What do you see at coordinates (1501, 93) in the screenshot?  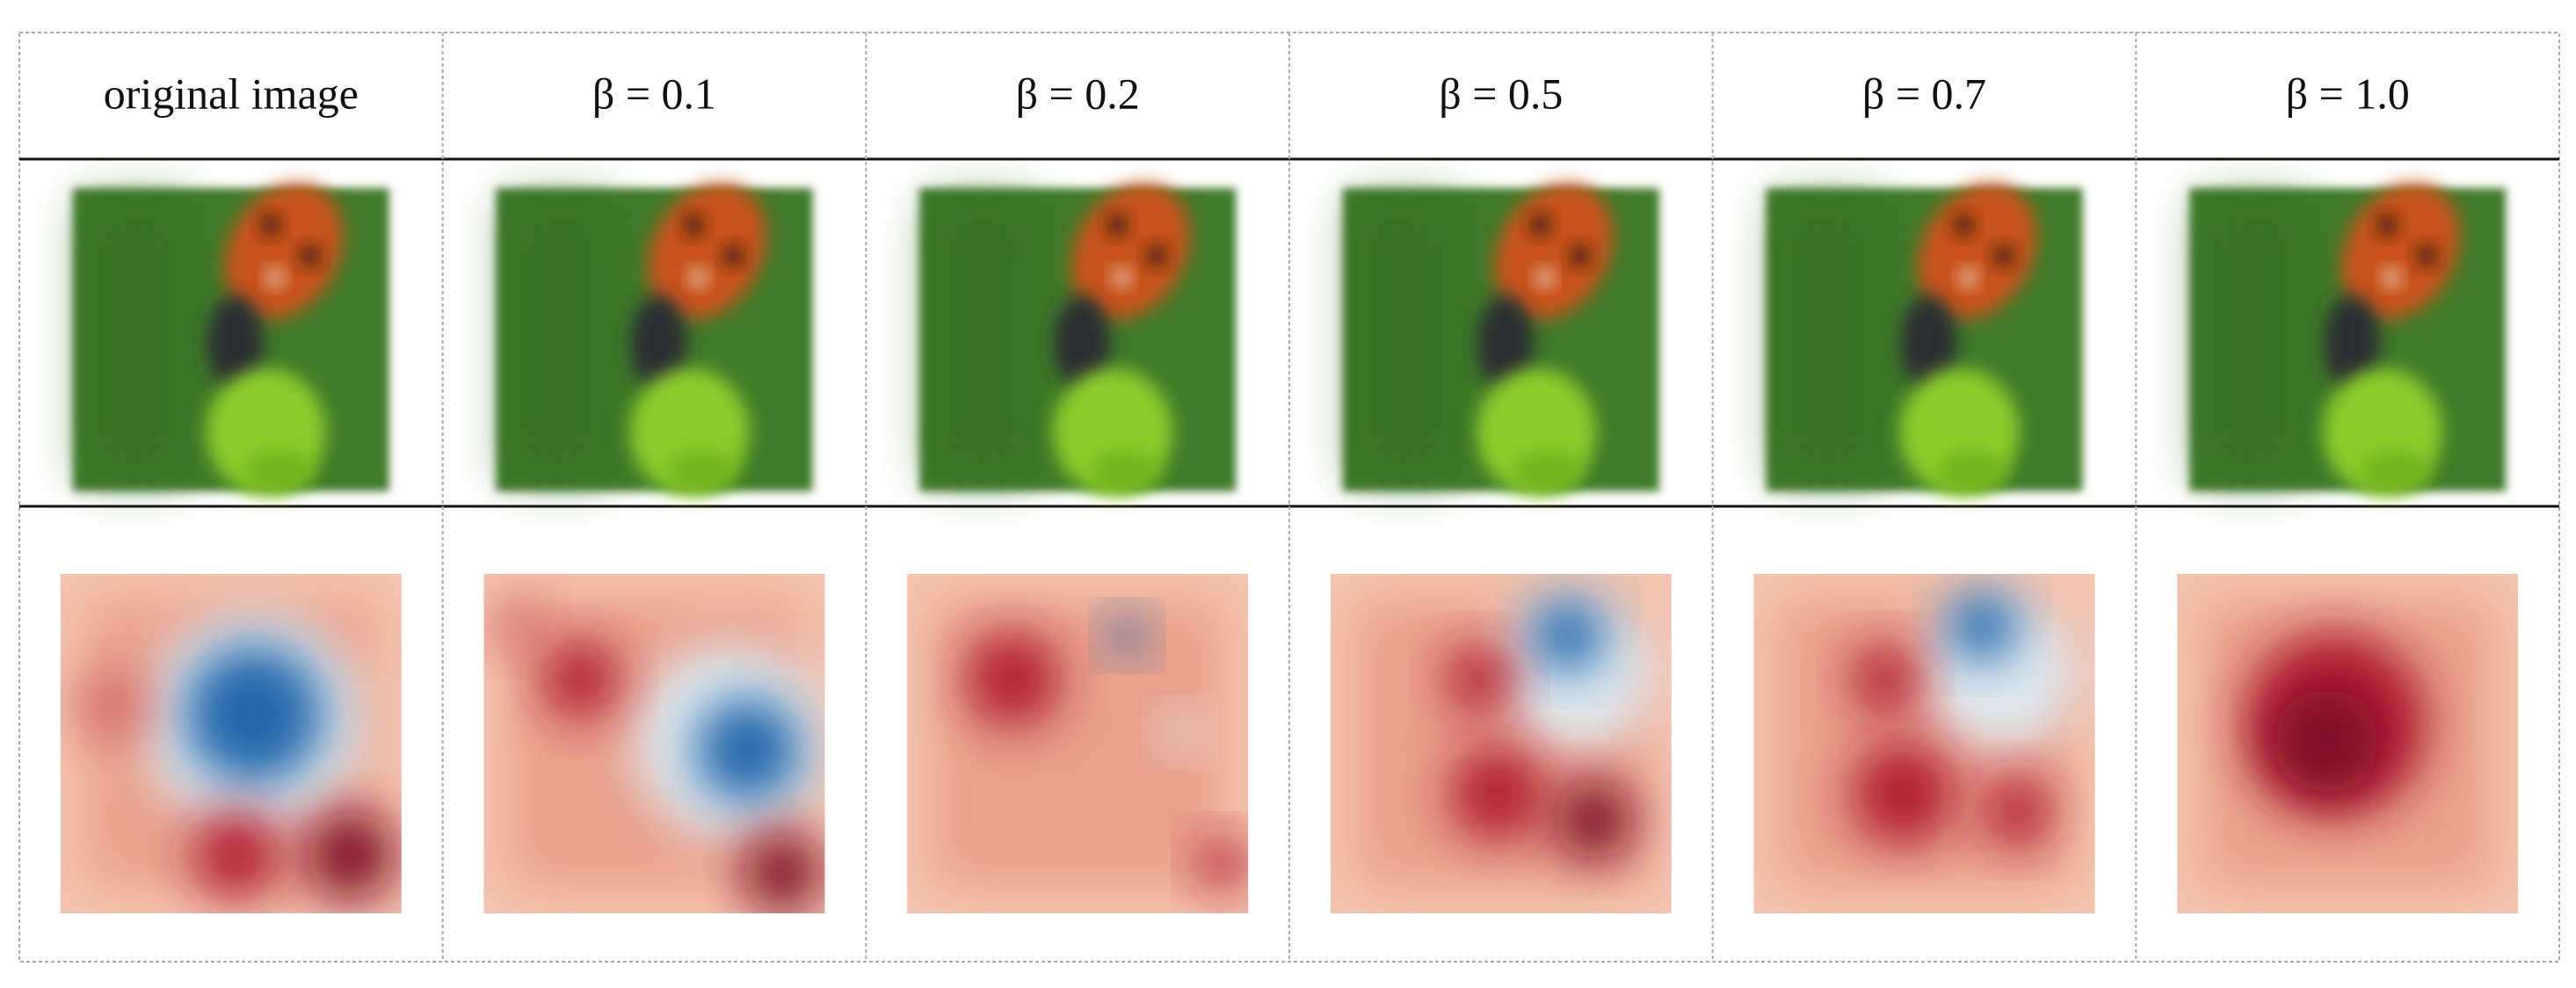 I see `column-header: β = 0.5` at bounding box center [1501, 93].